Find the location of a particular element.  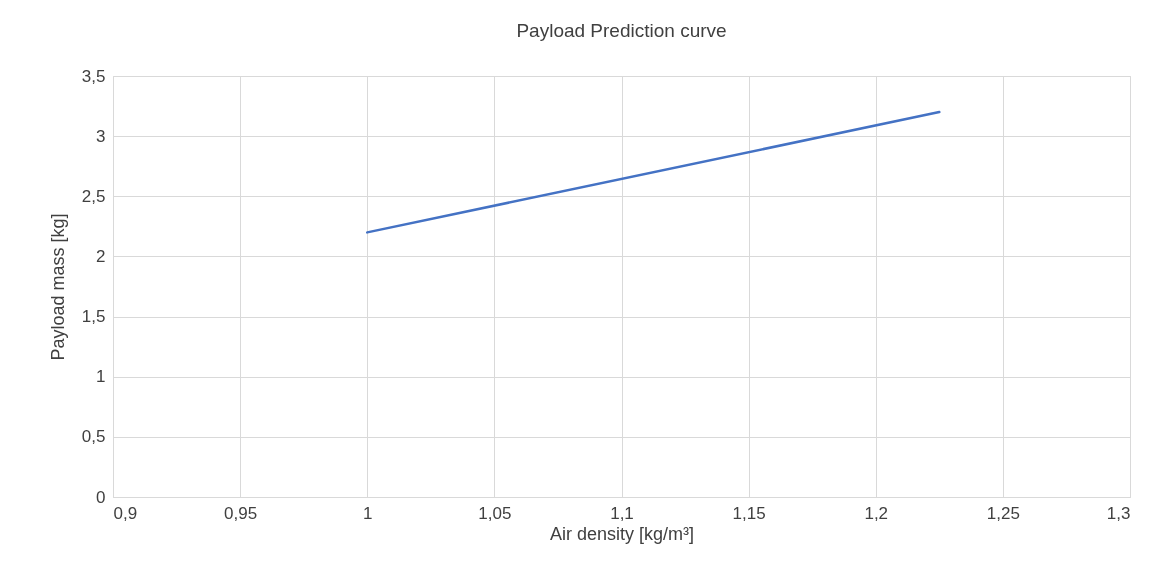

y-tick-label: 3,5 is located at coordinates (93, 76).